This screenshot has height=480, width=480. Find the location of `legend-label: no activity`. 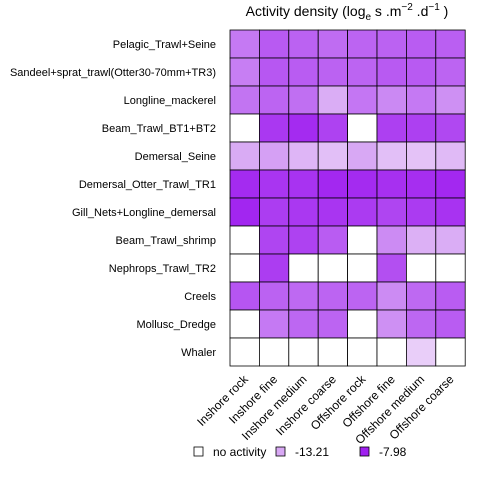

legend-label: no activity is located at coordinates (239, 452).